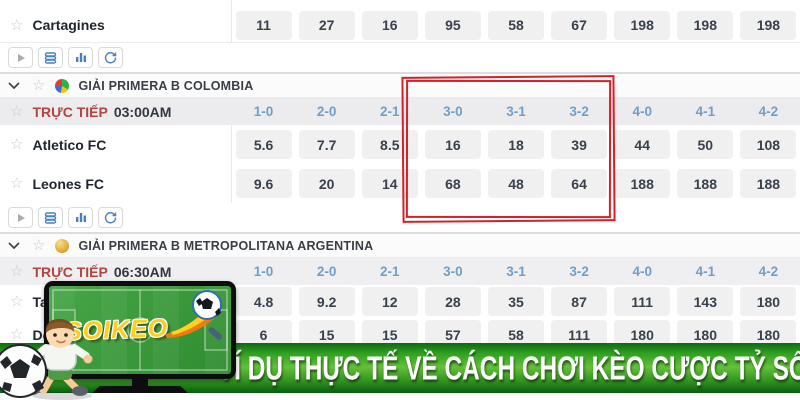 This screenshot has height=400, width=800. Describe the element at coordinates (263, 25) in the screenshot. I see `odds-cell: 11` at that location.